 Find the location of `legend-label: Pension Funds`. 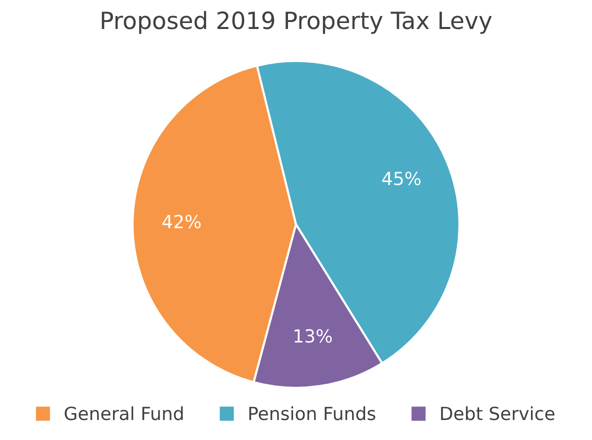

legend-label: Pension Funds is located at coordinates (312, 413).